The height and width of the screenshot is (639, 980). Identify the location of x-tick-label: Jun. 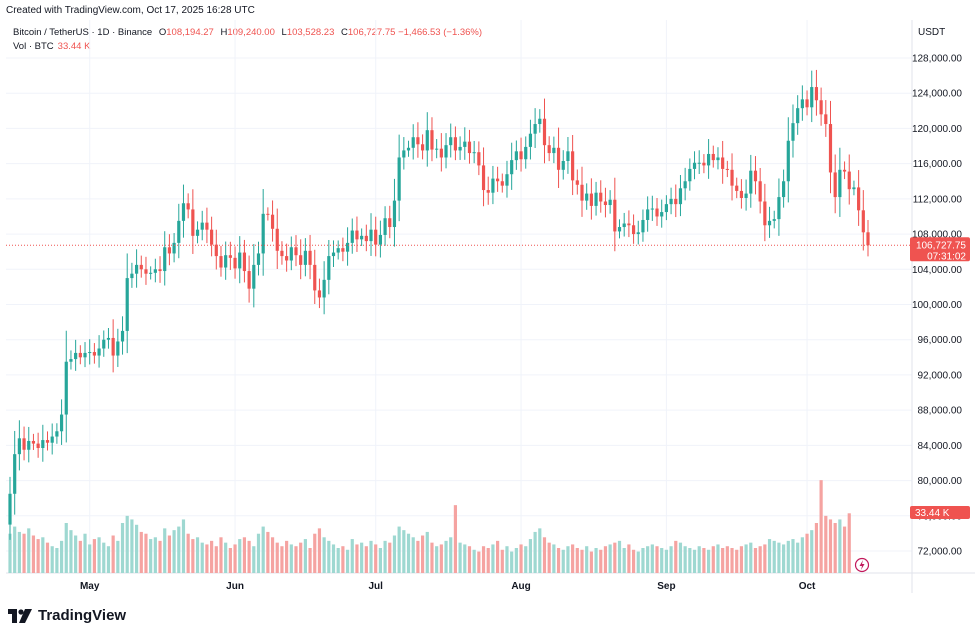
(235, 586).